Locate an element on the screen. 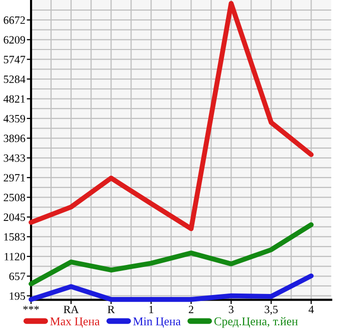 Image resolution: width=345 pixels, height=335 pixels. legend-label: Сред.Цена, т.йен is located at coordinates (256, 322).